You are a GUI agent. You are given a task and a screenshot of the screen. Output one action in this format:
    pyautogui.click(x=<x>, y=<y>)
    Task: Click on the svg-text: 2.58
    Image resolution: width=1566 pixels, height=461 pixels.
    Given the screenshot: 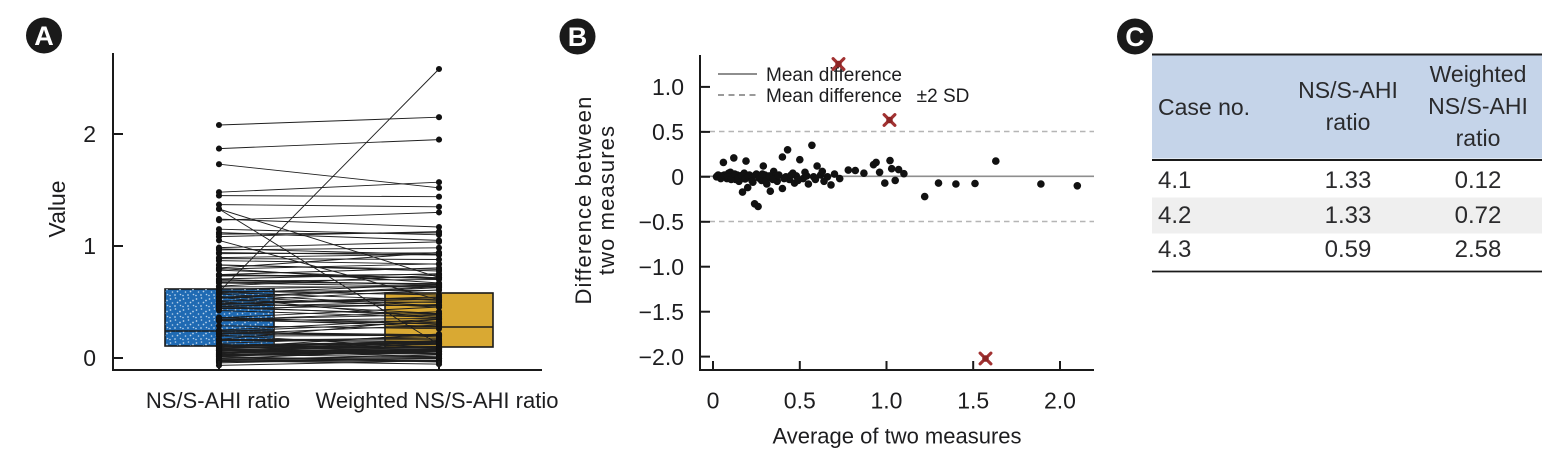 What is the action you would take?
    pyautogui.click(x=1478, y=249)
    